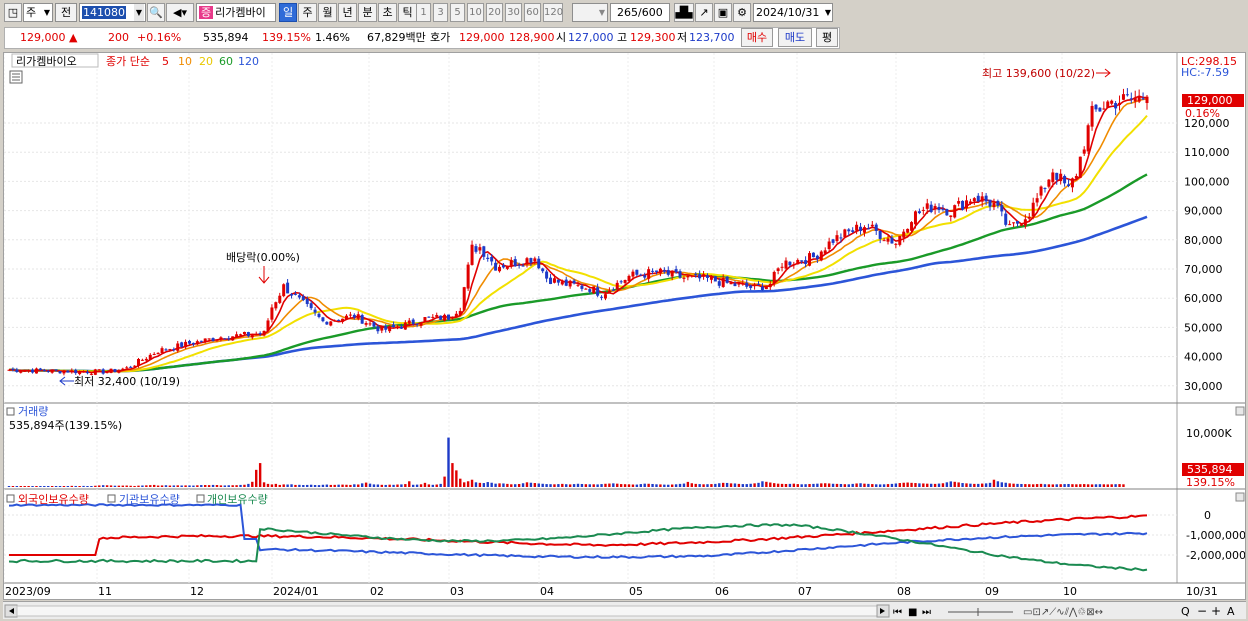 This screenshot has width=1248, height=621. I want to click on interval-button-60: 60, so click(532, 12).